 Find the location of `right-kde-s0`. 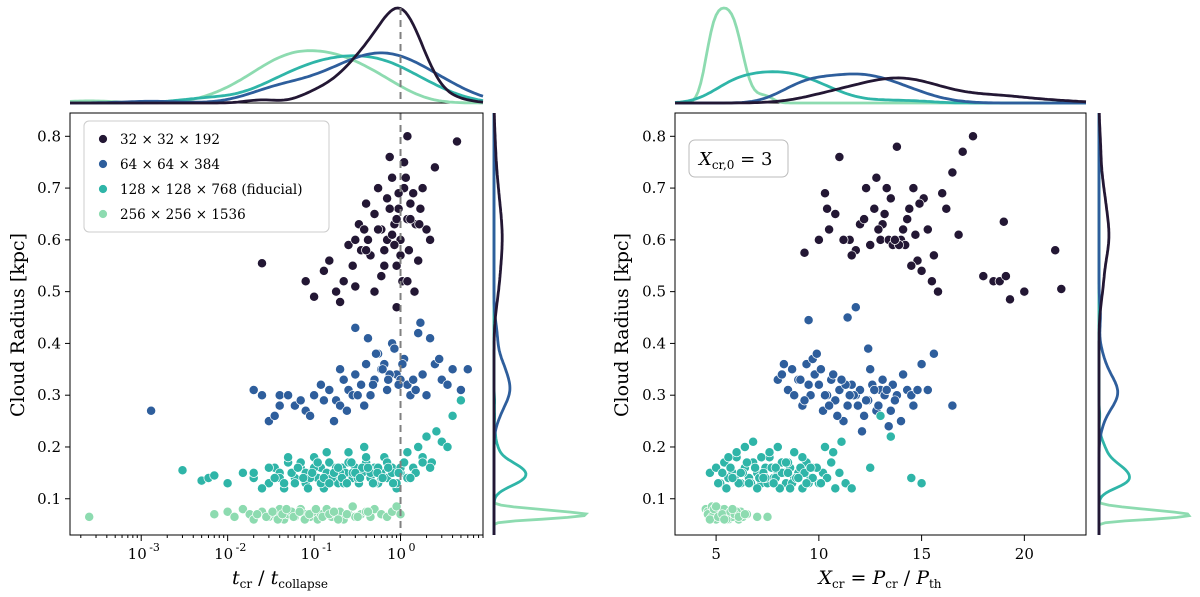

right-kde-s0 is located at coordinates (1104, 324).